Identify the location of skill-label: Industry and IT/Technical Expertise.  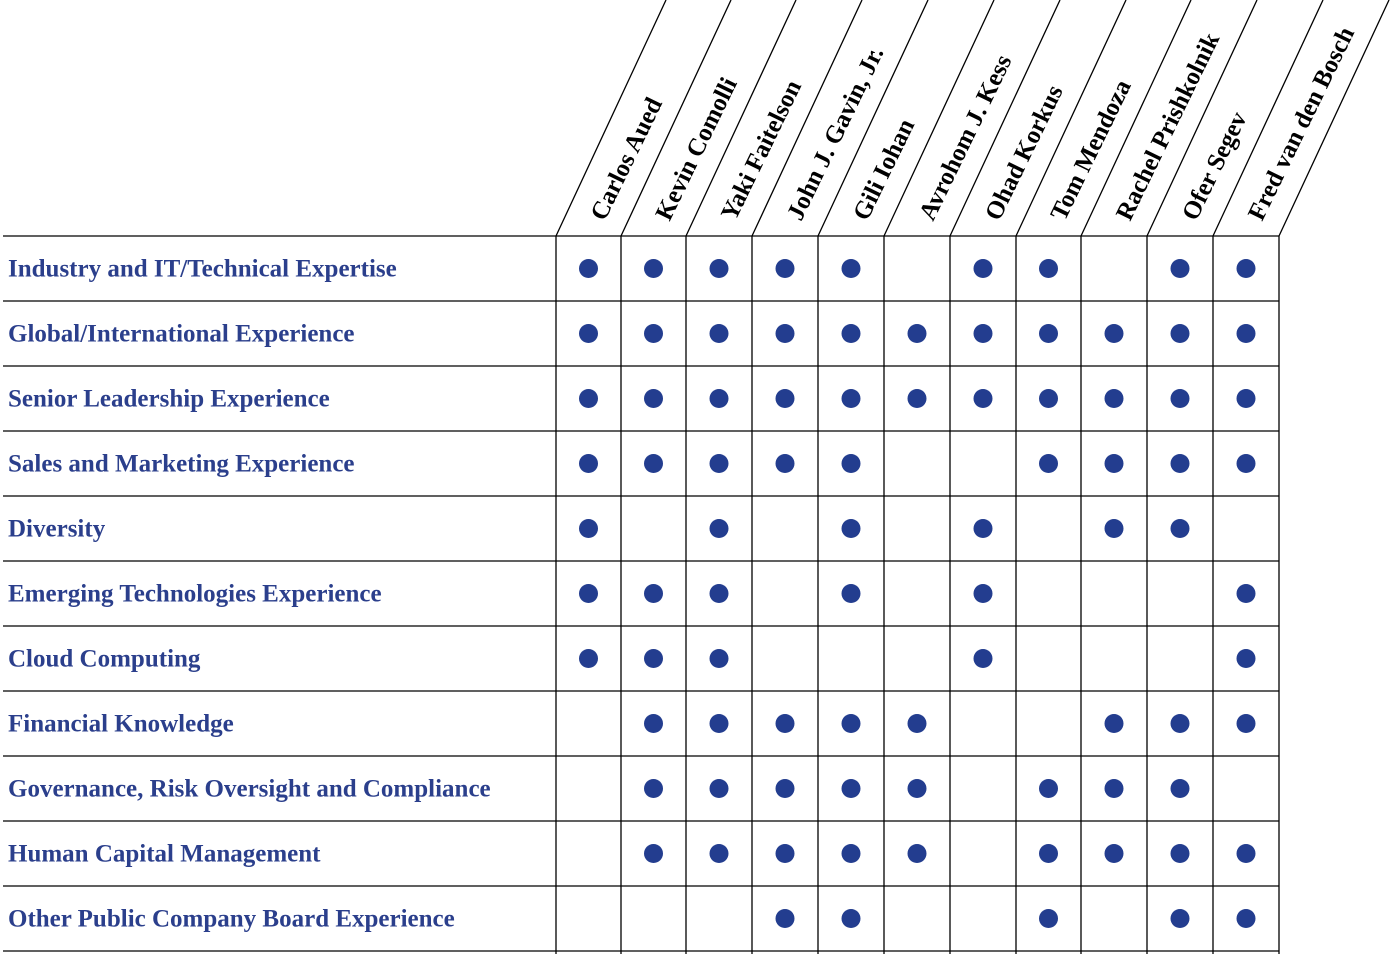
(202, 269).